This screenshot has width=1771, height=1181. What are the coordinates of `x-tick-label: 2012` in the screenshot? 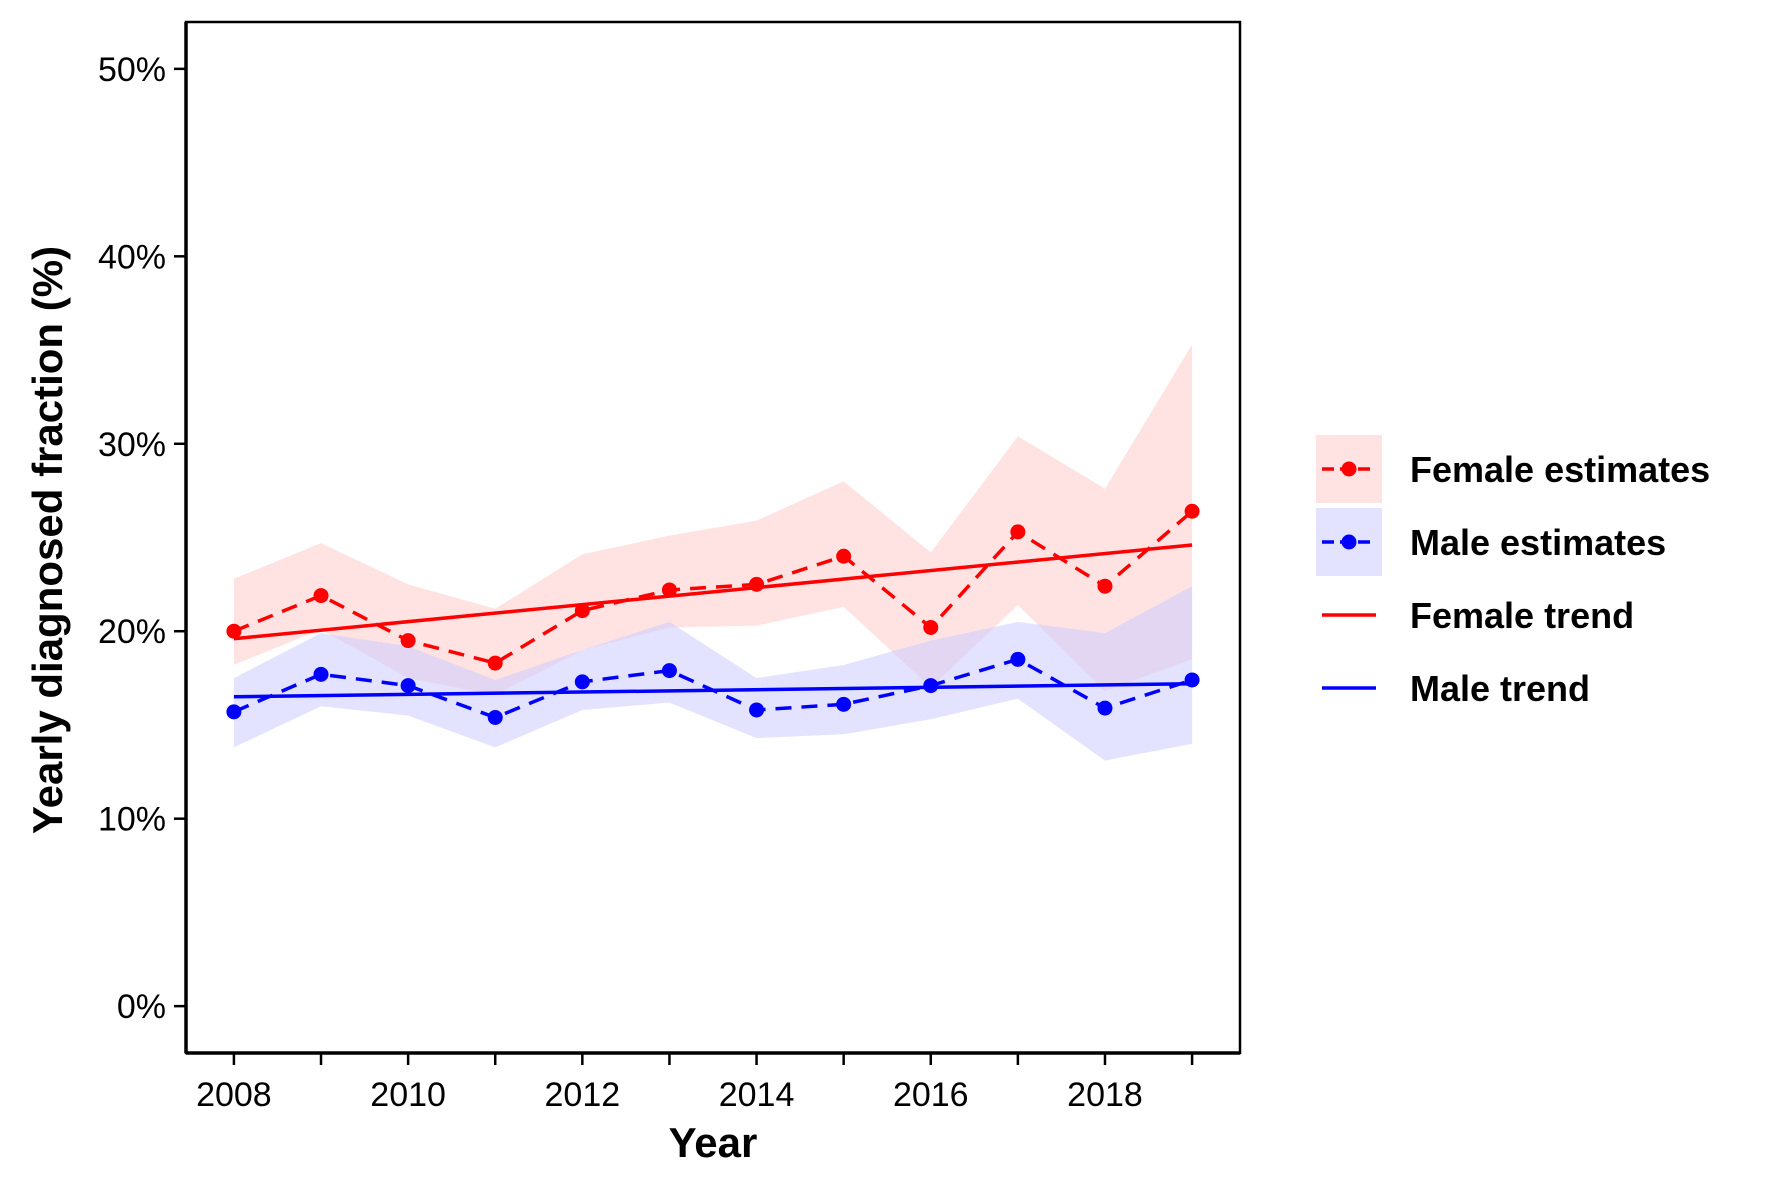 It's located at (583, 1095).